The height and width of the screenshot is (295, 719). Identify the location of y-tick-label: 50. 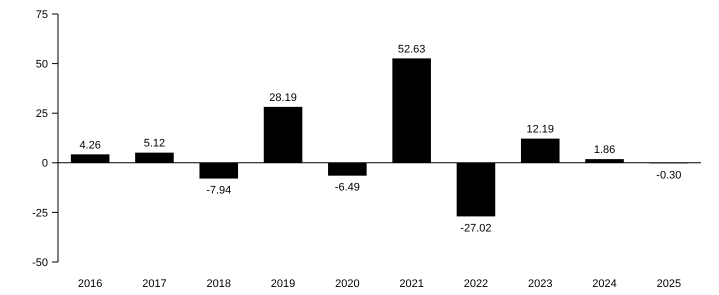
(42, 64).